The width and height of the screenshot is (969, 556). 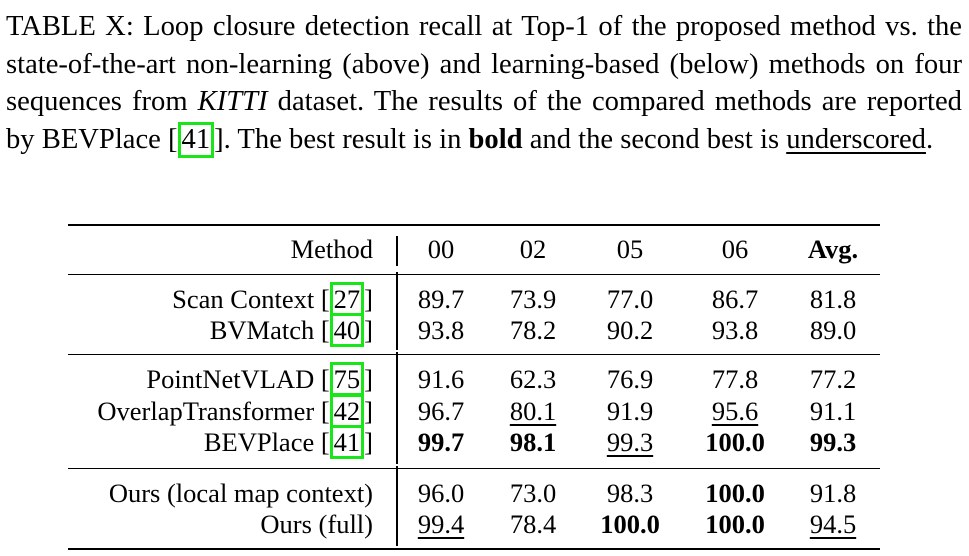 What do you see at coordinates (833, 493) in the screenshot?
I see `table-cell: 91.8` at bounding box center [833, 493].